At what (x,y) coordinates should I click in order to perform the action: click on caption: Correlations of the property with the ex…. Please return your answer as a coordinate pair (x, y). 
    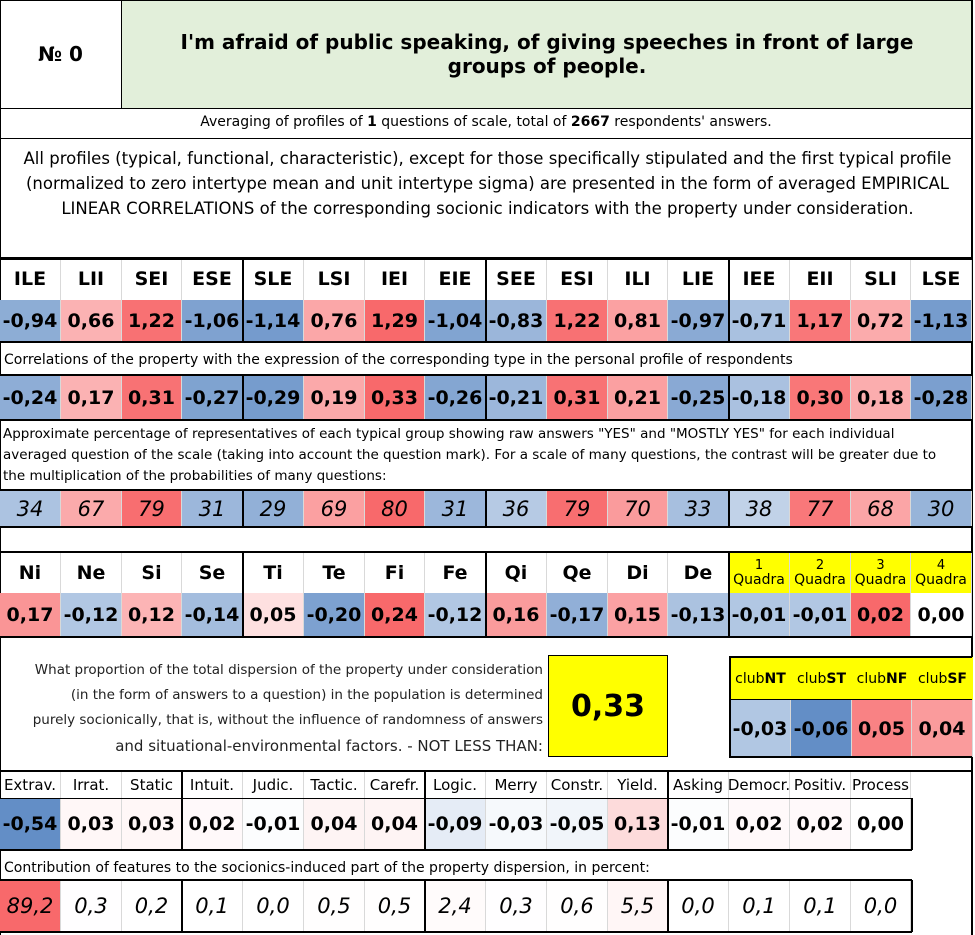
    Looking at the image, I should click on (398, 360).